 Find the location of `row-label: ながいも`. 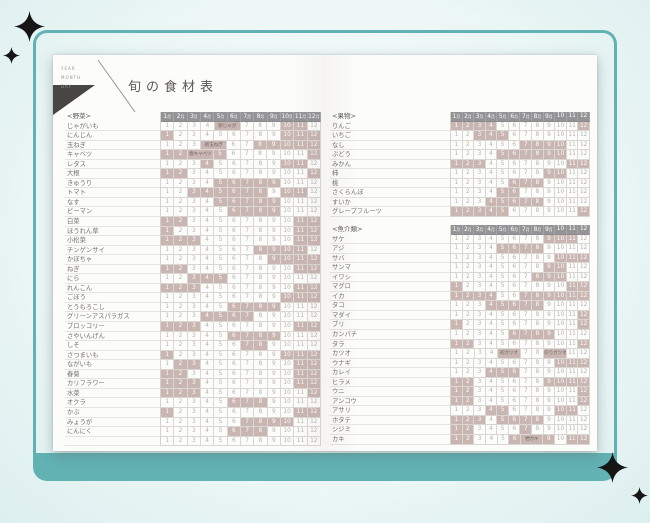

row-label: ながいも is located at coordinates (112, 365).